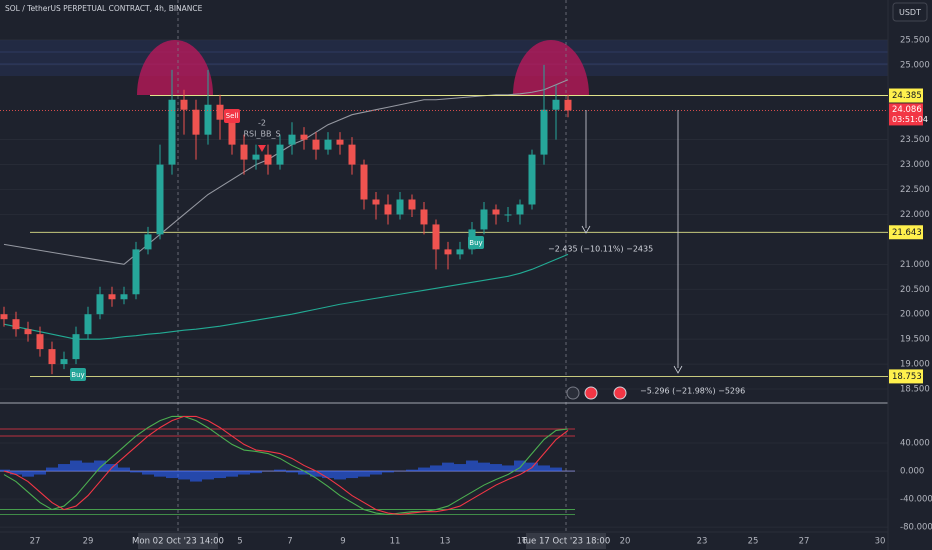  Describe the element at coordinates (915, 190) in the screenshot. I see `y-tick-label: 22.500` at that location.